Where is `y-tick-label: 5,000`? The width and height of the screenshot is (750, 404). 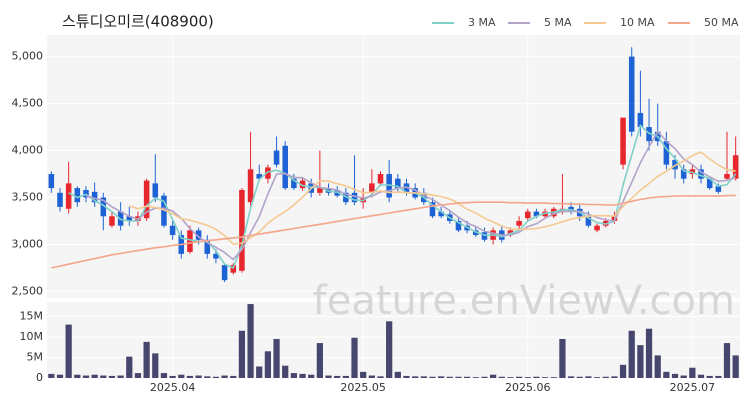
y-tick-label: 5,000 is located at coordinates (28, 56).